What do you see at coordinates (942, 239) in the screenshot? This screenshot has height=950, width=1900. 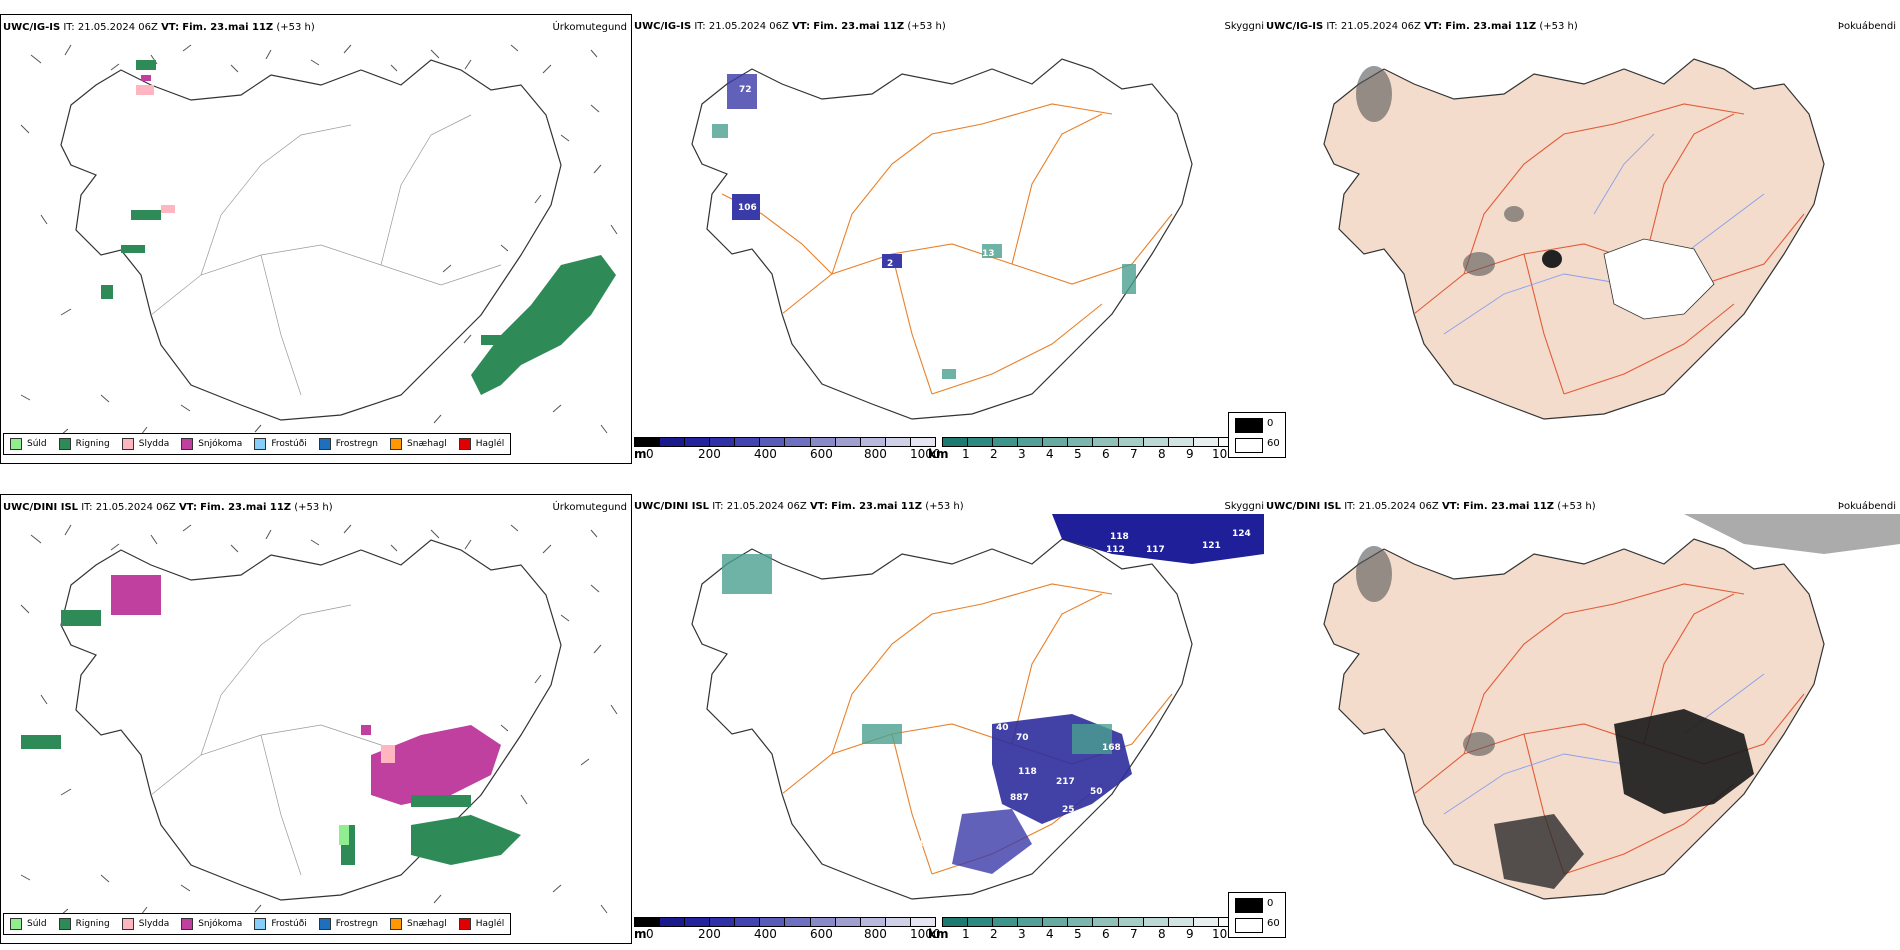 I see `visibility-map-top: 72 106 13 2` at bounding box center [942, 239].